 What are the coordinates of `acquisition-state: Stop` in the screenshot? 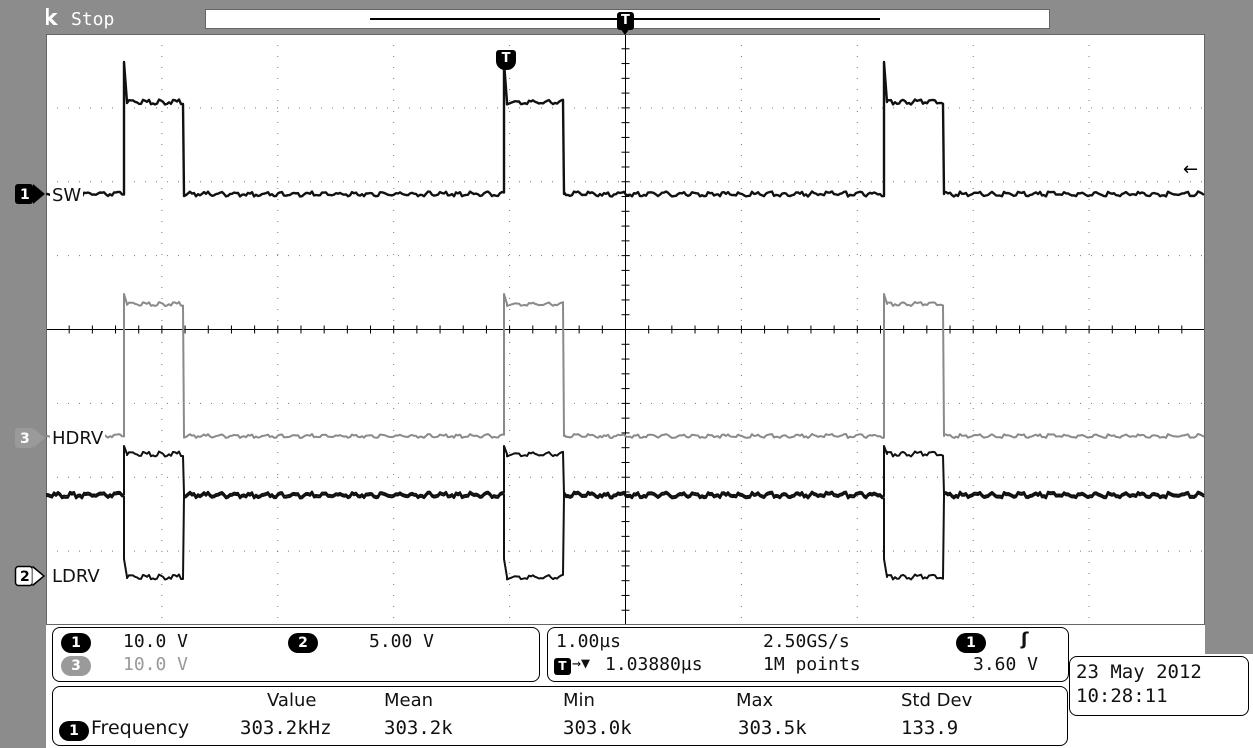 It's located at (93, 19).